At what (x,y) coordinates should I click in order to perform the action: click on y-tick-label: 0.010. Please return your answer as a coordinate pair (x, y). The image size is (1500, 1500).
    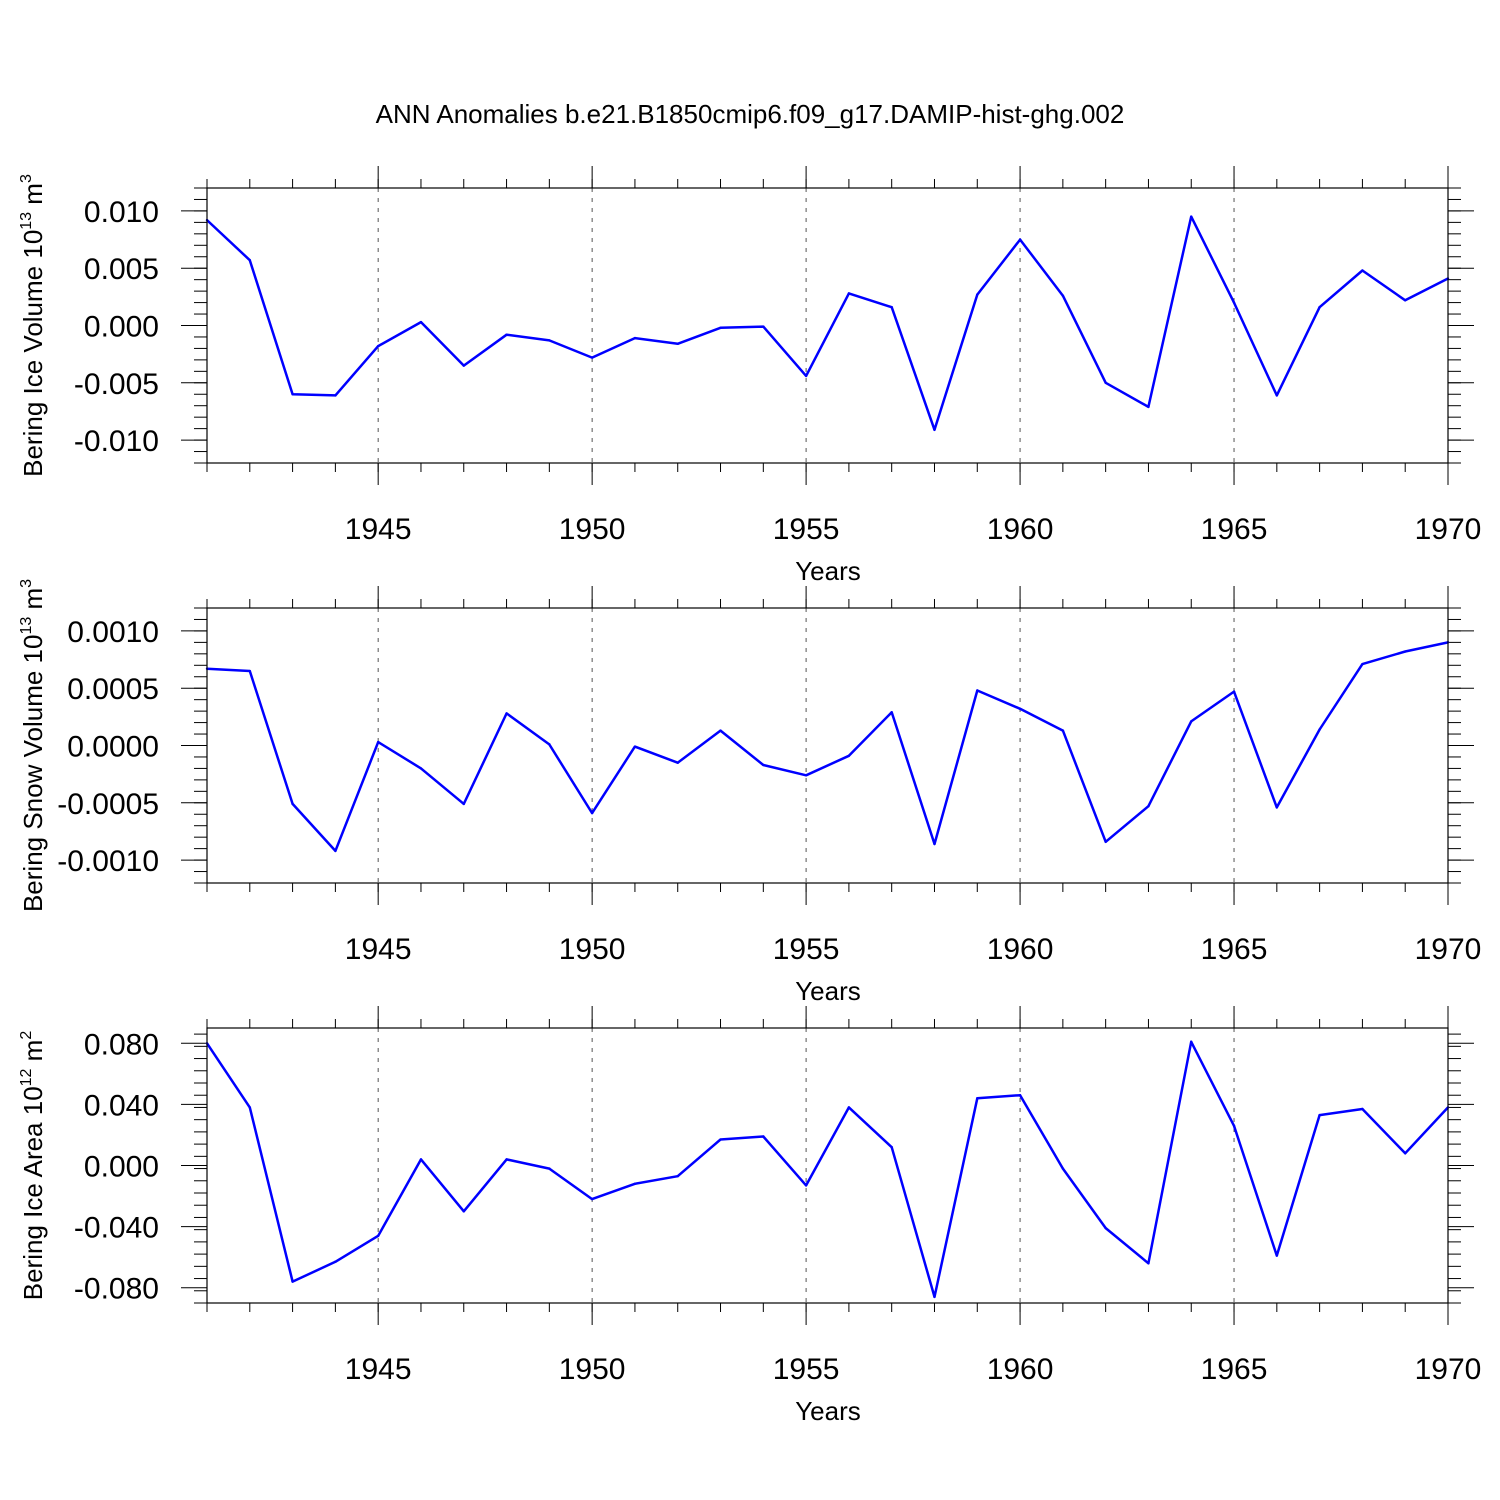
    Looking at the image, I should click on (121, 212).